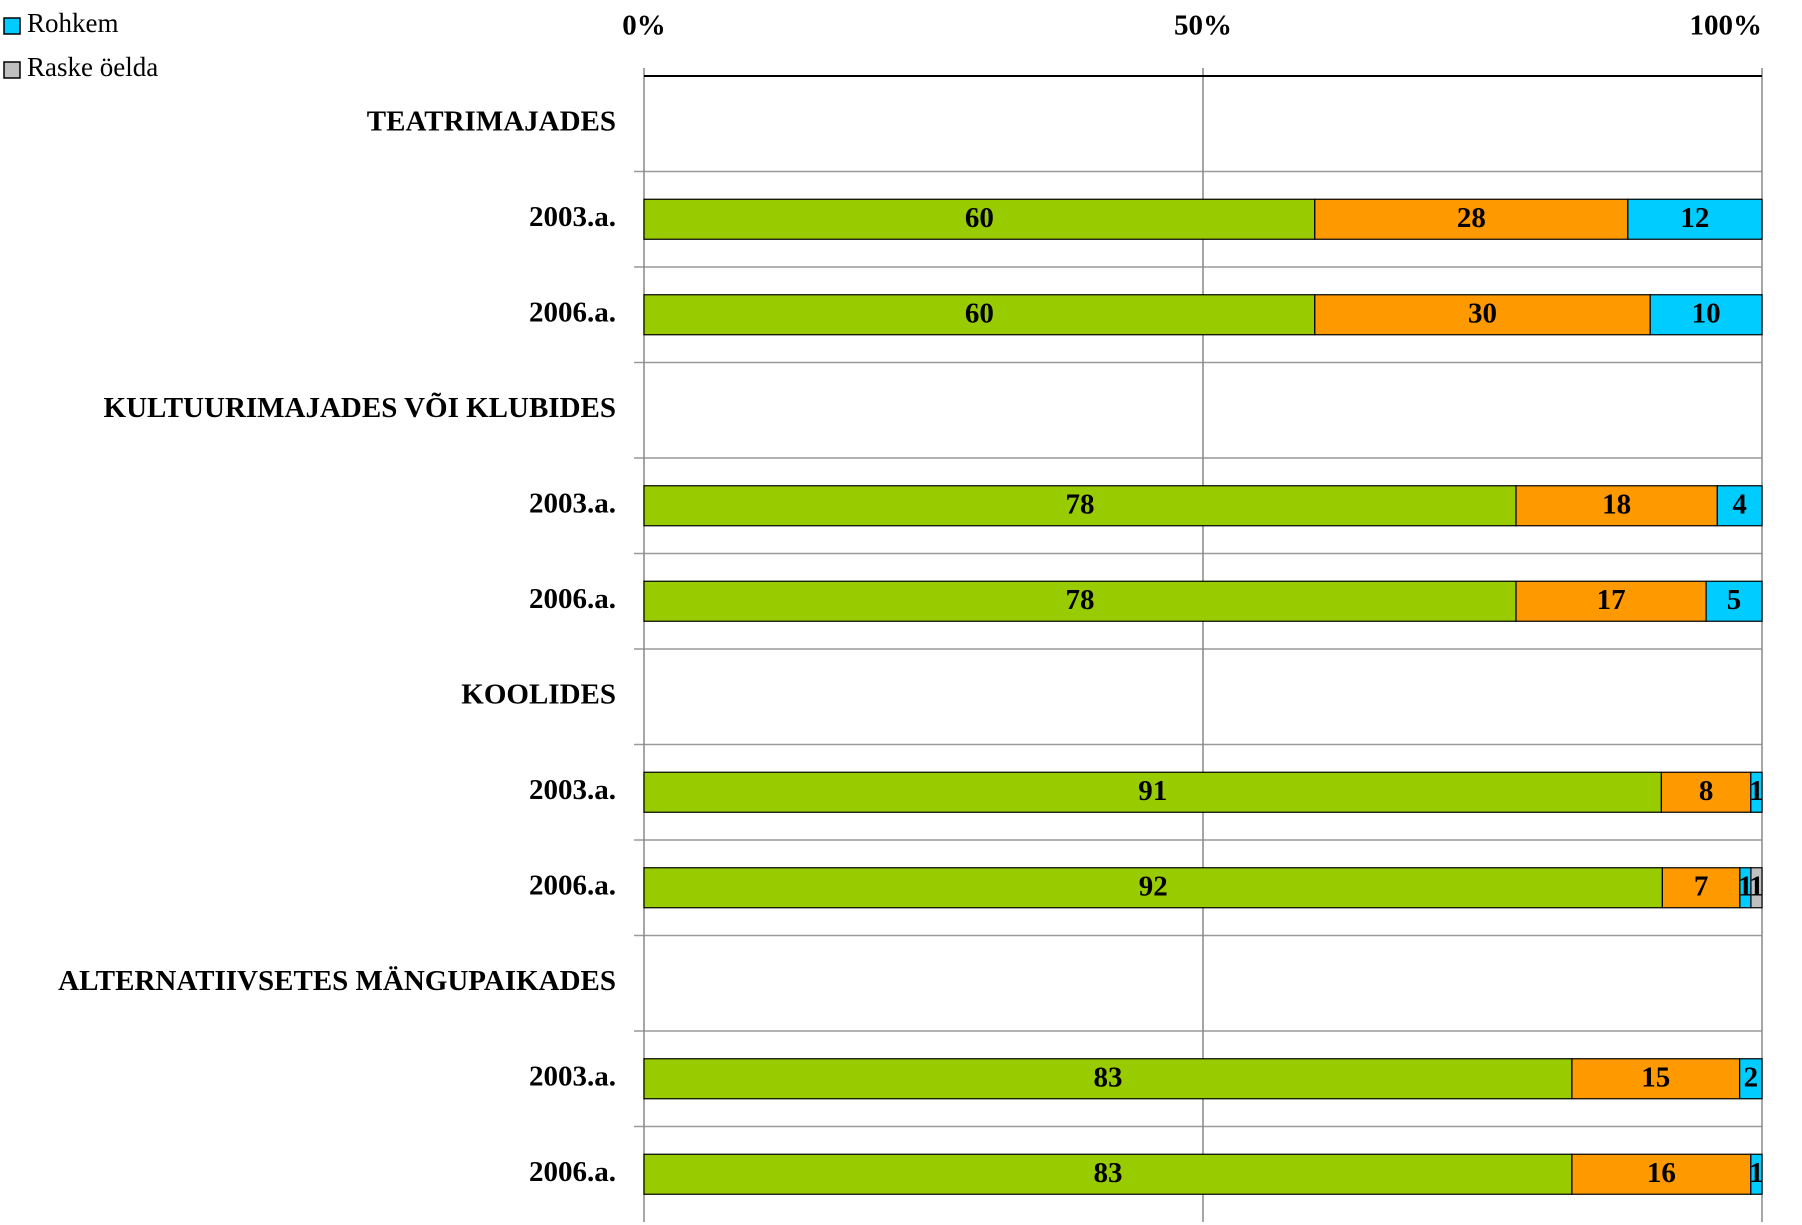  I want to click on value-label: 91, so click(1152, 791).